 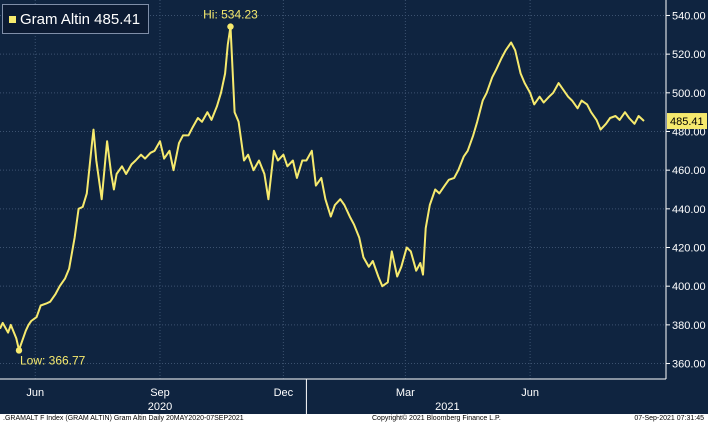 What do you see at coordinates (160, 407) in the screenshot?
I see `year-label: 2020` at bounding box center [160, 407].